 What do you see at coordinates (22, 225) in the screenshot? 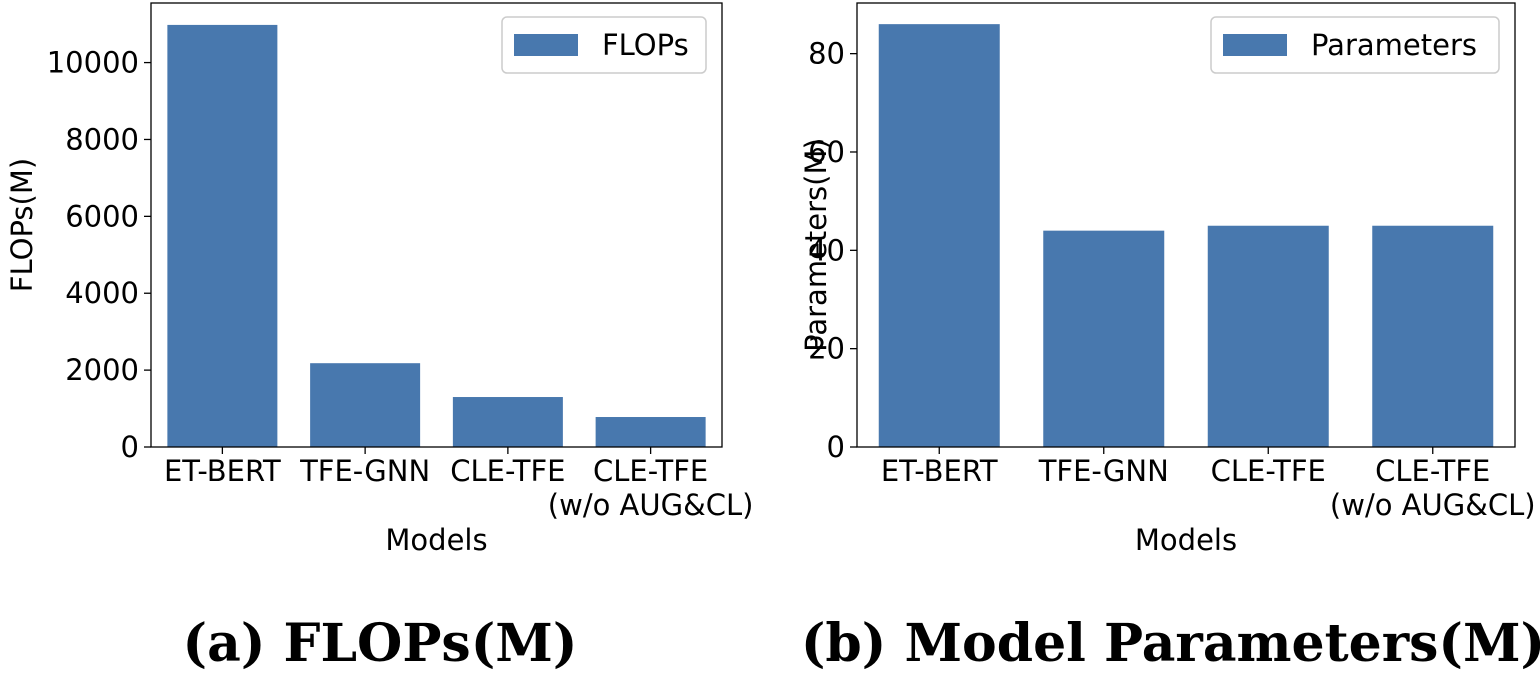
I see `y-axis-title: FLOPs(M)` at bounding box center [22, 225].